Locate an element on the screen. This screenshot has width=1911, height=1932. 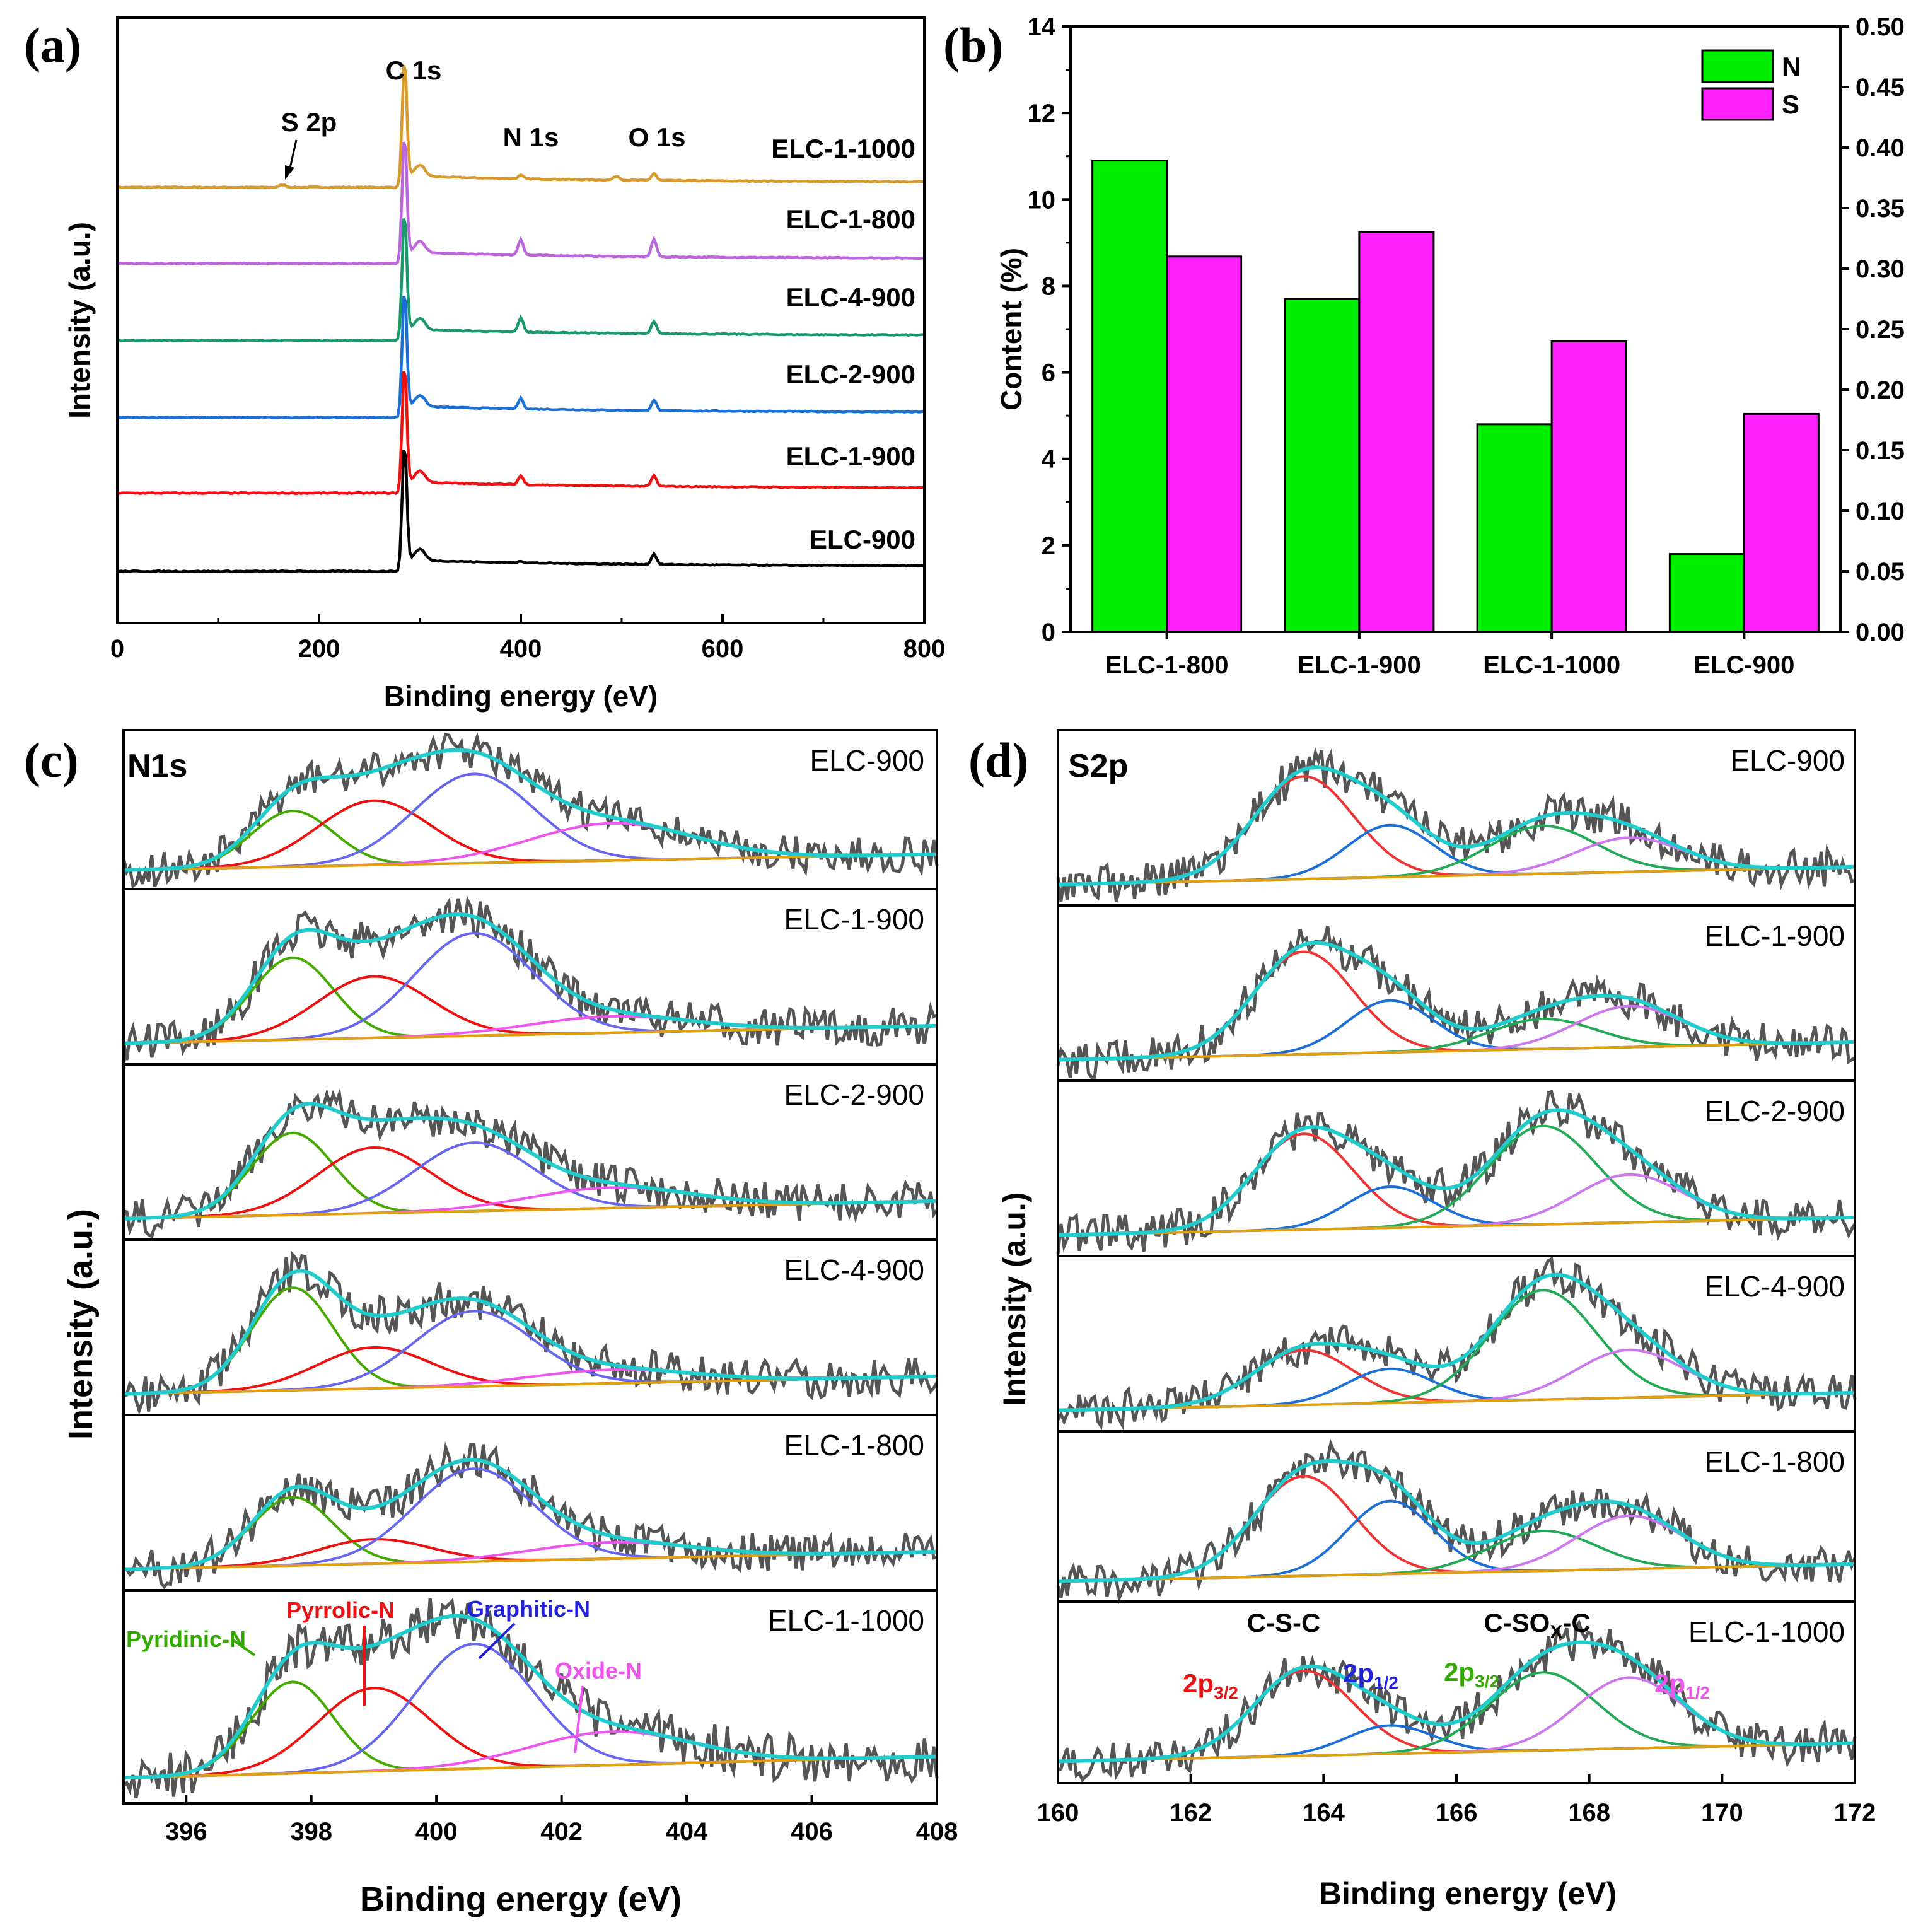
survey-label-elc-1-800: ELC-1-800 is located at coordinates (850, 219).